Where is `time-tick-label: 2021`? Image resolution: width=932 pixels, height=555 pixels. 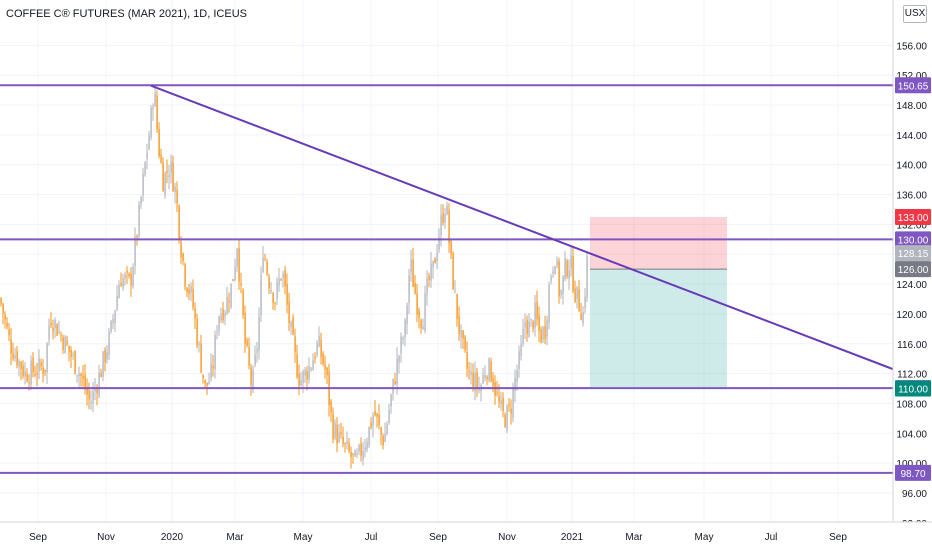 time-tick-label: 2021 is located at coordinates (572, 537).